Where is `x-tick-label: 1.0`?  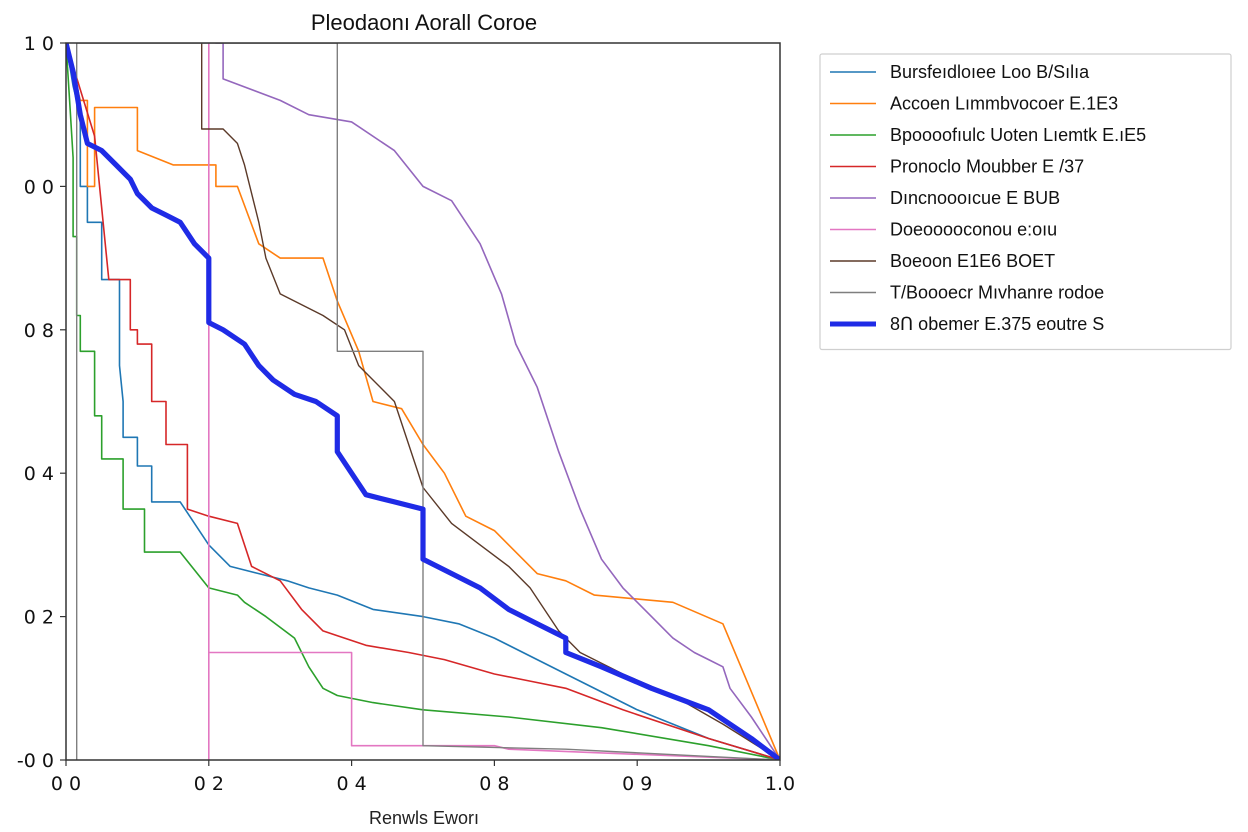 x-tick-label: 1.0 is located at coordinates (780, 784).